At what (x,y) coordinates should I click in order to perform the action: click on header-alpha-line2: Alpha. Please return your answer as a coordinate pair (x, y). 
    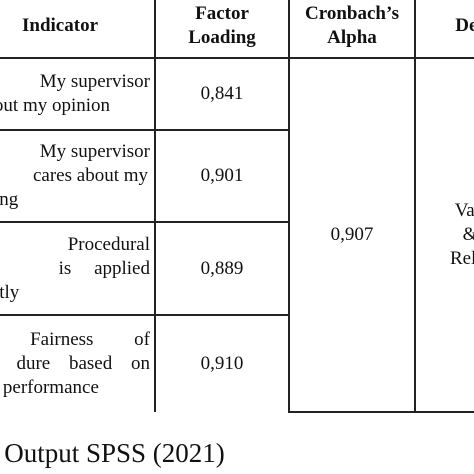
    Looking at the image, I should click on (352, 37).